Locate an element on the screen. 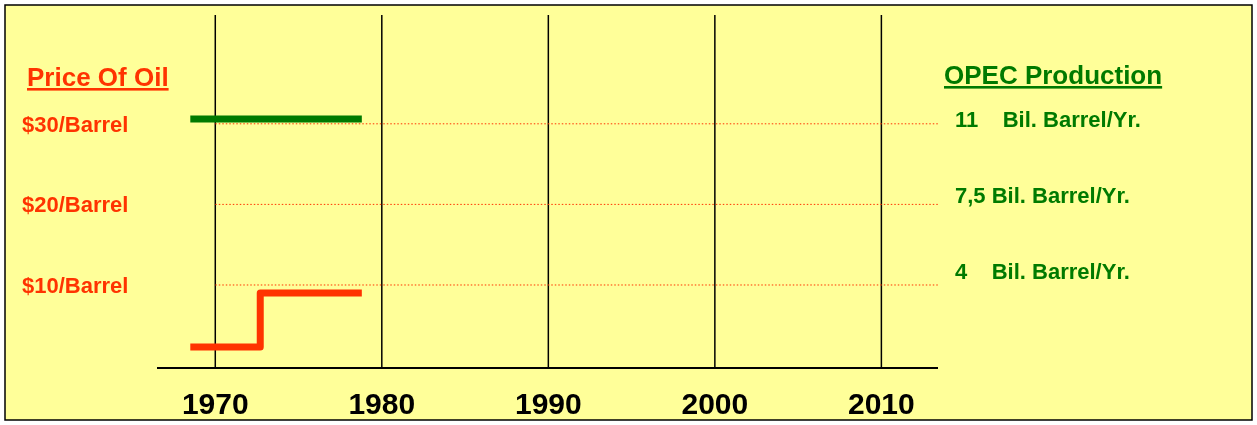 The height and width of the screenshot is (425, 1257). y-axis-title: Price Of Oil is located at coordinates (98, 77).